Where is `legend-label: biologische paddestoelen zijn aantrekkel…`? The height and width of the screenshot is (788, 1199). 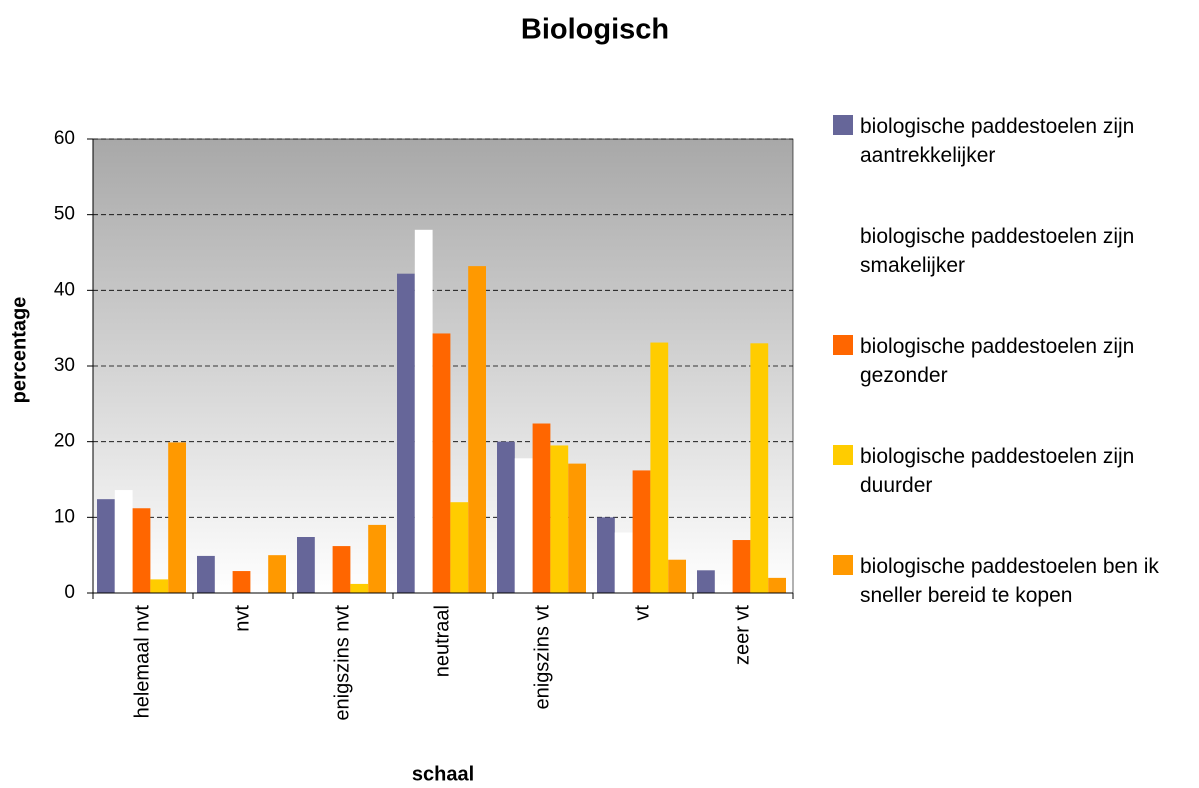 legend-label: biologische paddestoelen zijn aantrekkel… is located at coordinates (997, 141).